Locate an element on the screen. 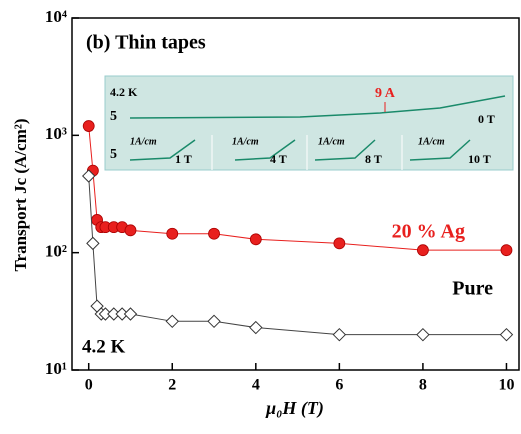 This screenshot has width=521, height=434. y-tick-label: 10⁴ is located at coordinates (56, 16).